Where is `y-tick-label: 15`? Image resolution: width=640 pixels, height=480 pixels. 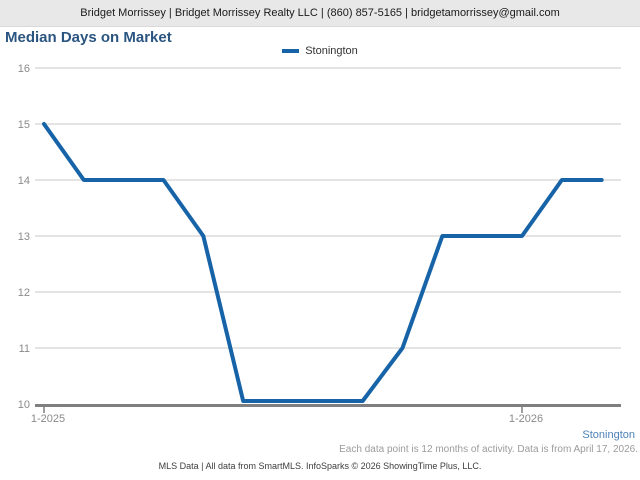
y-tick-label: 15 is located at coordinates (24, 125).